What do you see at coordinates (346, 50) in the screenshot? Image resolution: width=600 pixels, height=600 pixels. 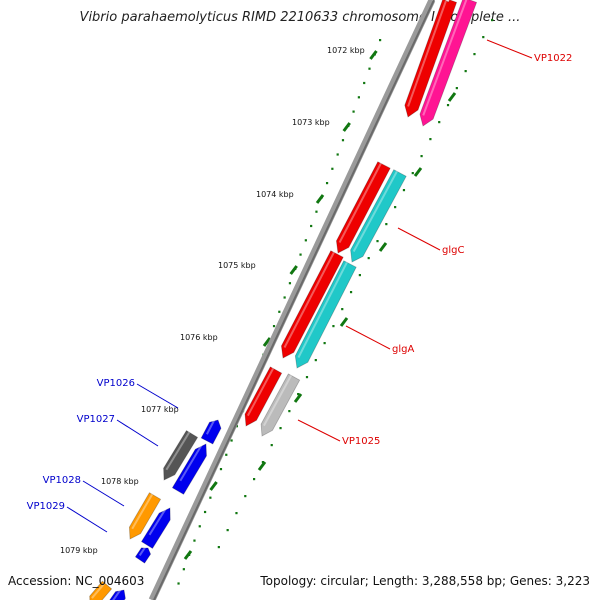 I see `tick-label: 1072 kbp` at bounding box center [346, 50].